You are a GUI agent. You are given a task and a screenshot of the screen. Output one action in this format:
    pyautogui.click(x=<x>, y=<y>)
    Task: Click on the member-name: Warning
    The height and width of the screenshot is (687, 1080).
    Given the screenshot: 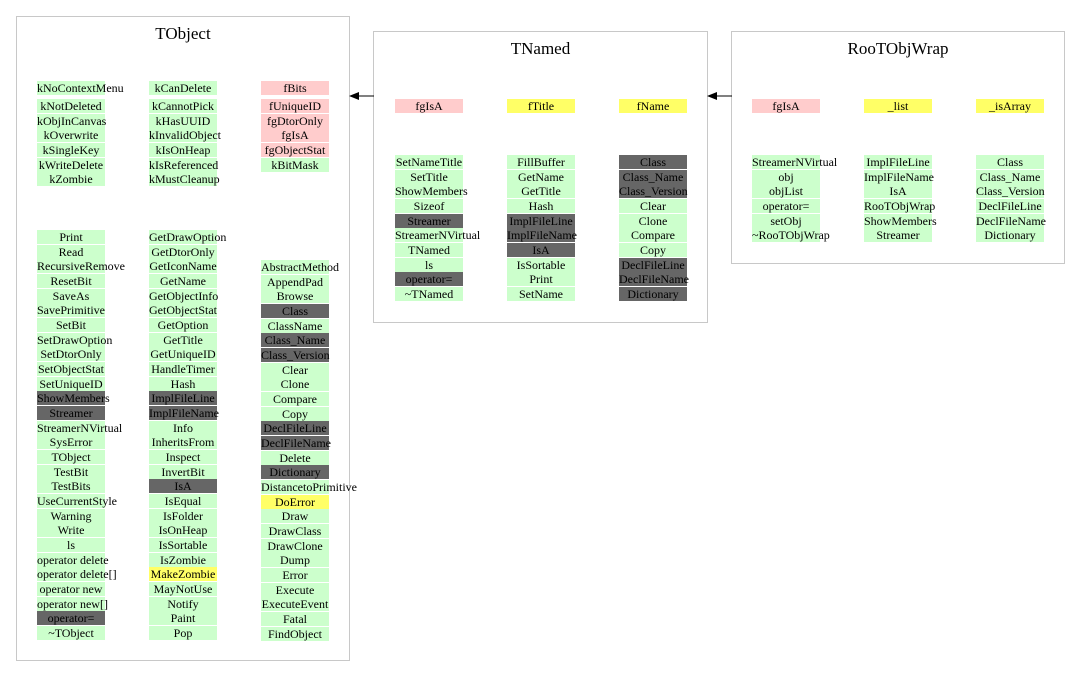 What is the action you would take?
    pyautogui.click(x=71, y=515)
    